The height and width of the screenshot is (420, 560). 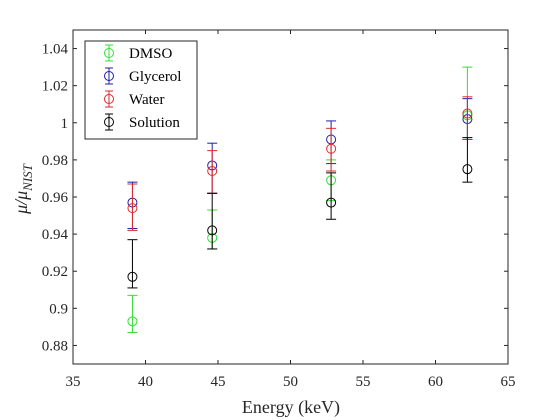 I want to click on y-tick-label: 1, so click(x=65, y=124).